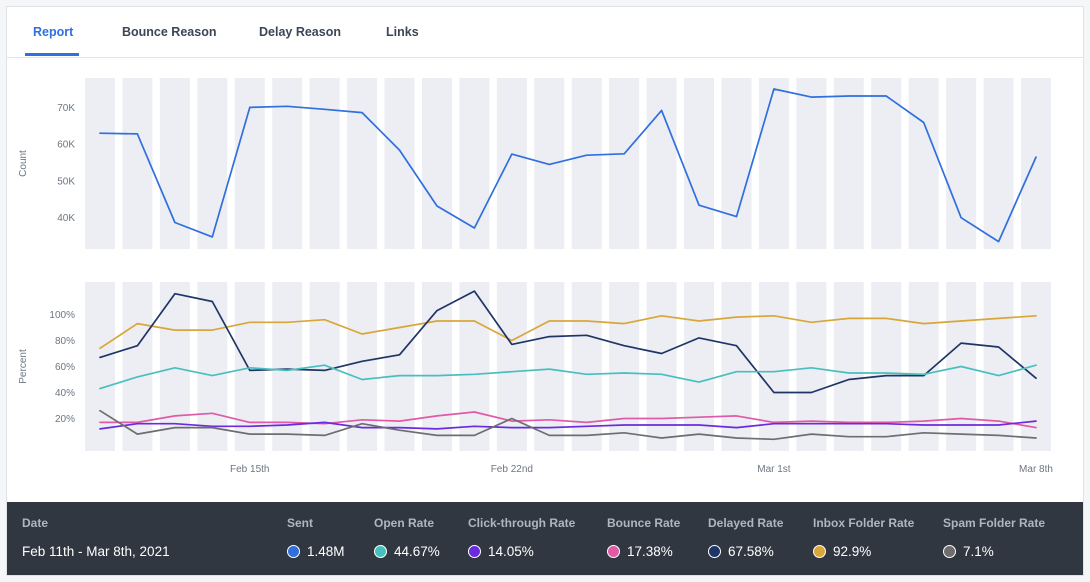  I want to click on bounce-rate-color-dot, so click(613, 551).